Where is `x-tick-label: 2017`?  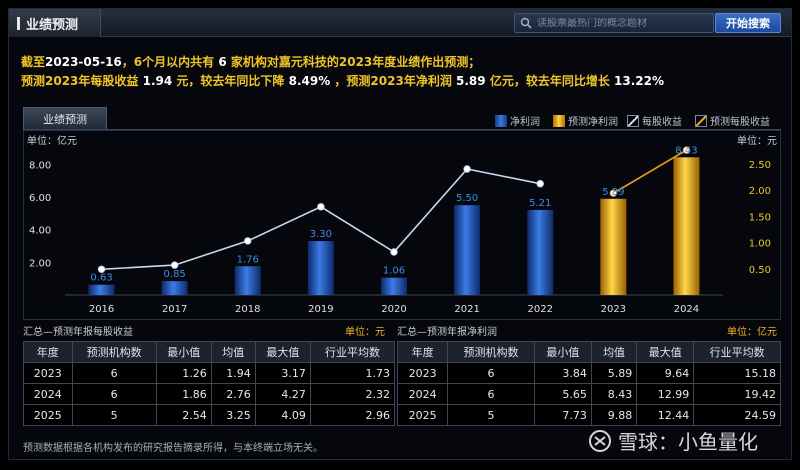 x-tick-label: 2017 is located at coordinates (174, 309).